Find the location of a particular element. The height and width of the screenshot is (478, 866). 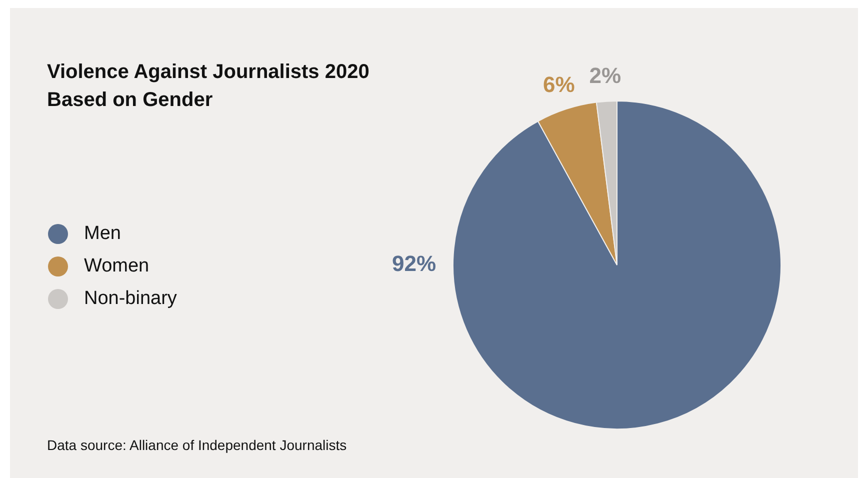

data-label: 6% is located at coordinates (559, 85).